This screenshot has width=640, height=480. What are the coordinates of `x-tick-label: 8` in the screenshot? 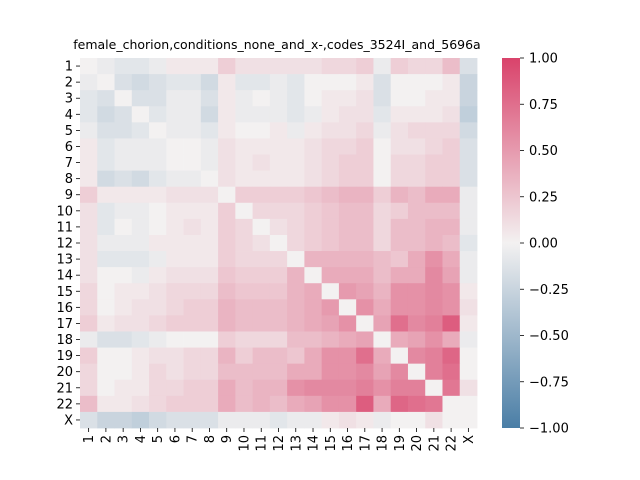 It's located at (210, 439).